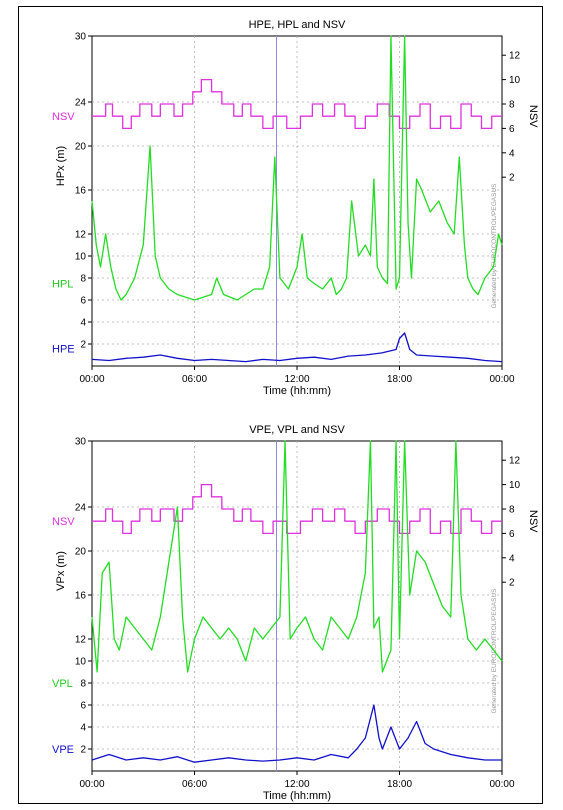 The image size is (563, 810). Describe the element at coordinates (297, 347) in the screenshot. I see `series-line-hpe` at that location.